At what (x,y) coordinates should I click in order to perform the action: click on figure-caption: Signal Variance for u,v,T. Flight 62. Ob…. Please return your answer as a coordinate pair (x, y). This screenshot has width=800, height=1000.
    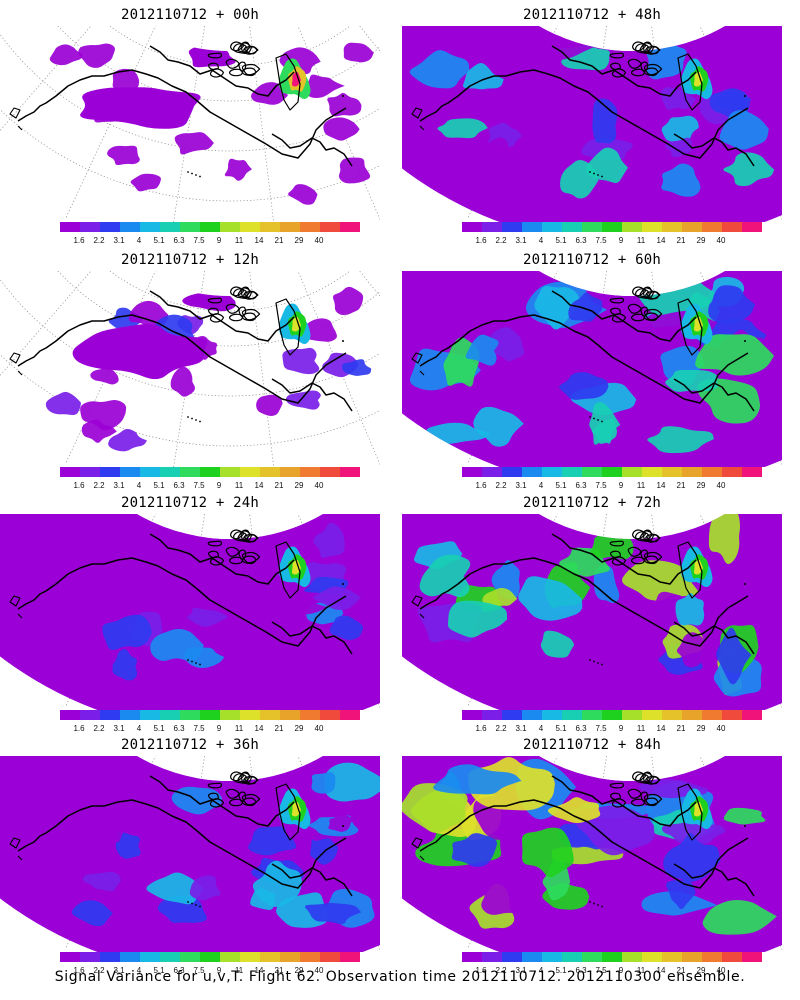
    Looking at the image, I should click on (400, 977).